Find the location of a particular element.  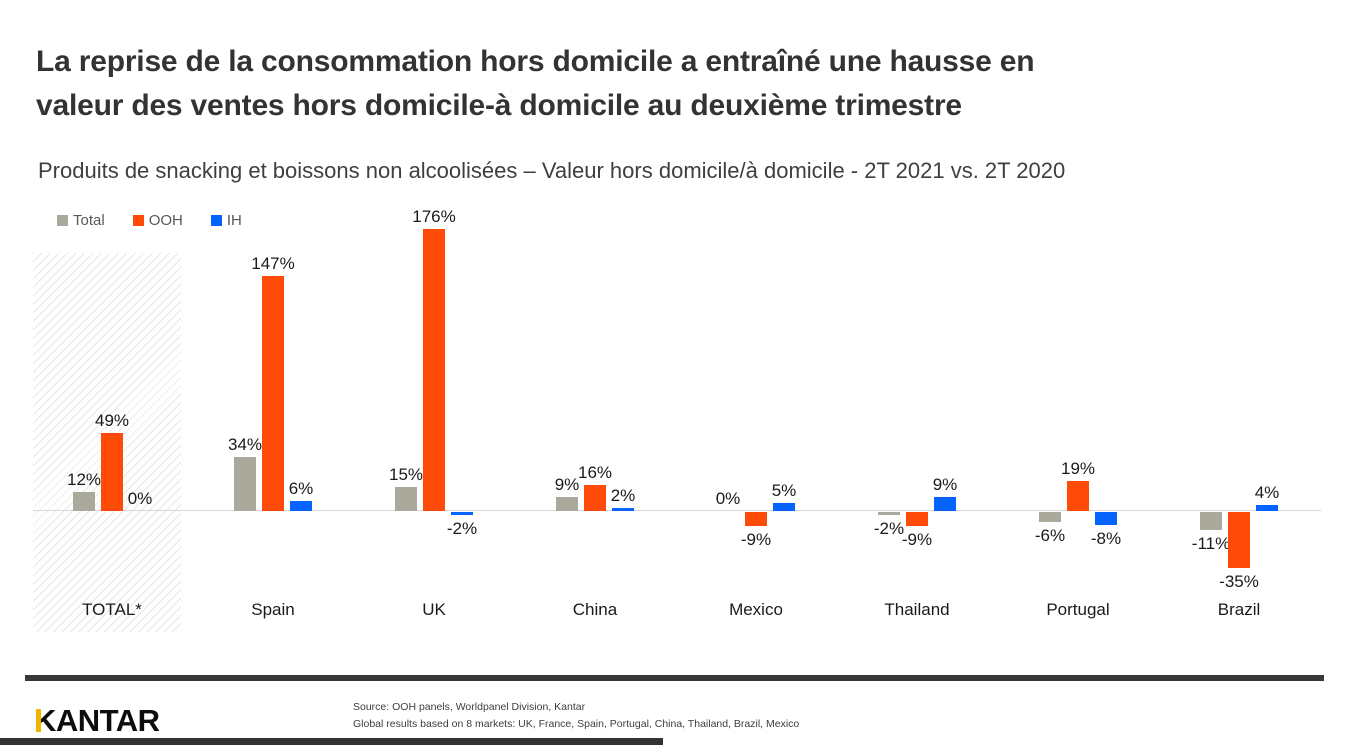

bar-value-label: 12% is located at coordinates (84, 479).